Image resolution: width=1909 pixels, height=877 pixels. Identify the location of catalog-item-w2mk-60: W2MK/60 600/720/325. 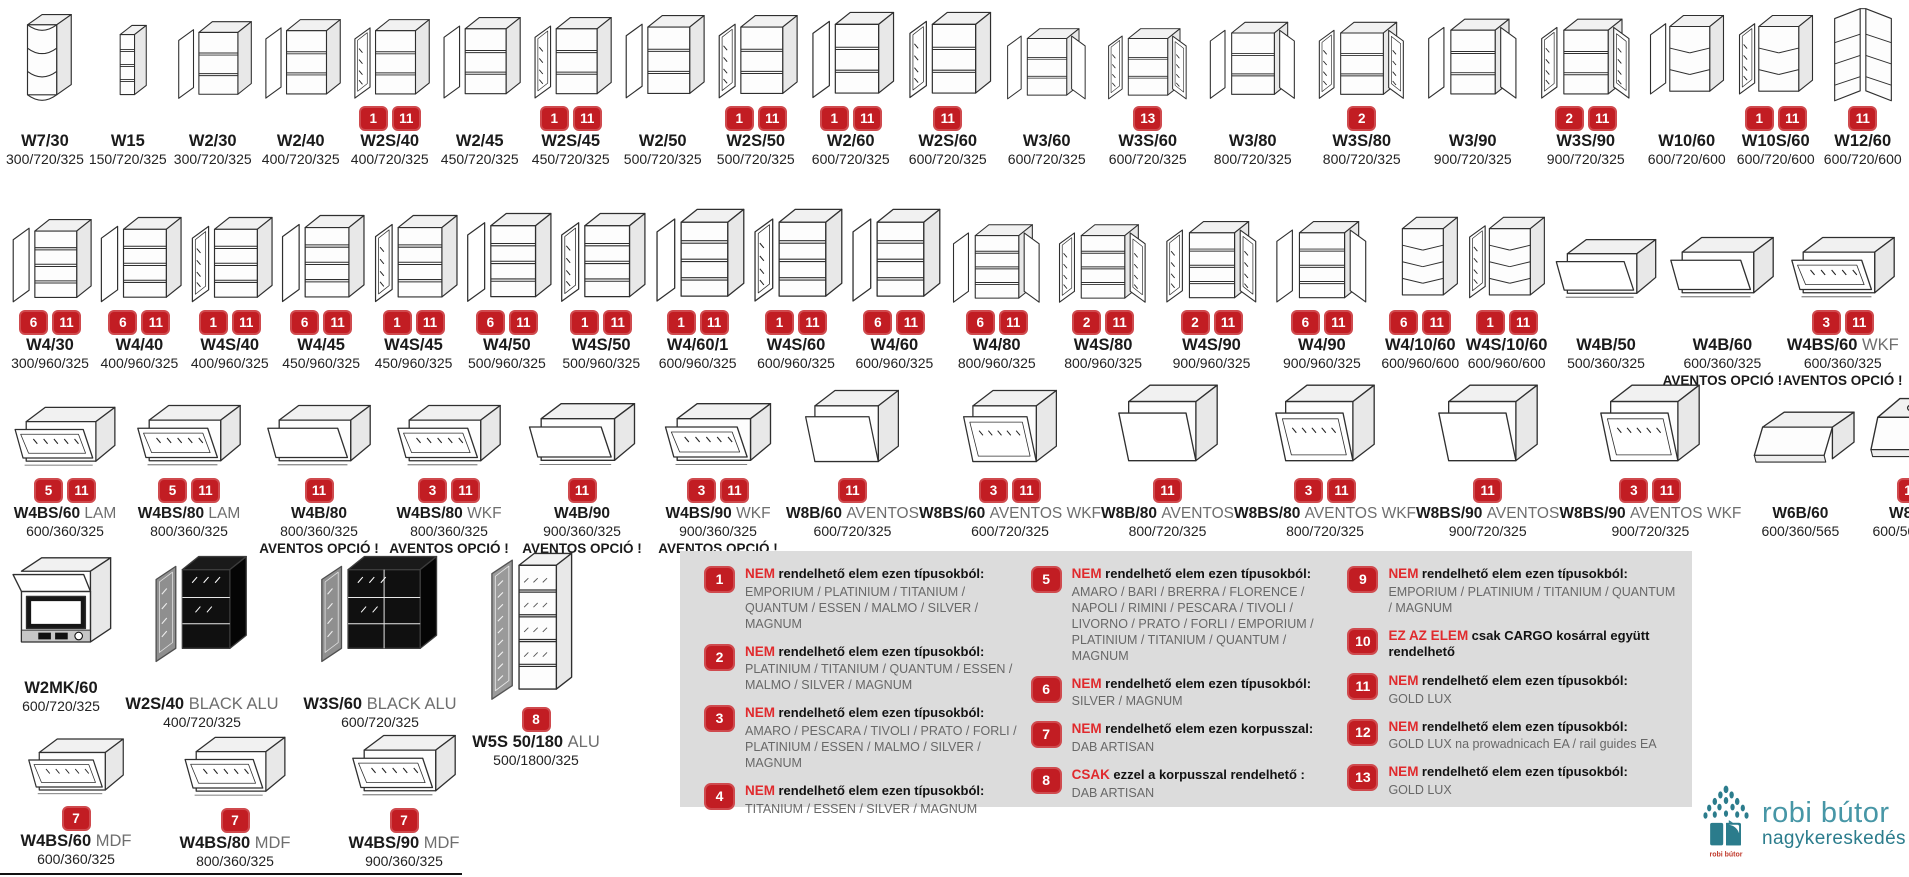
(61, 633).